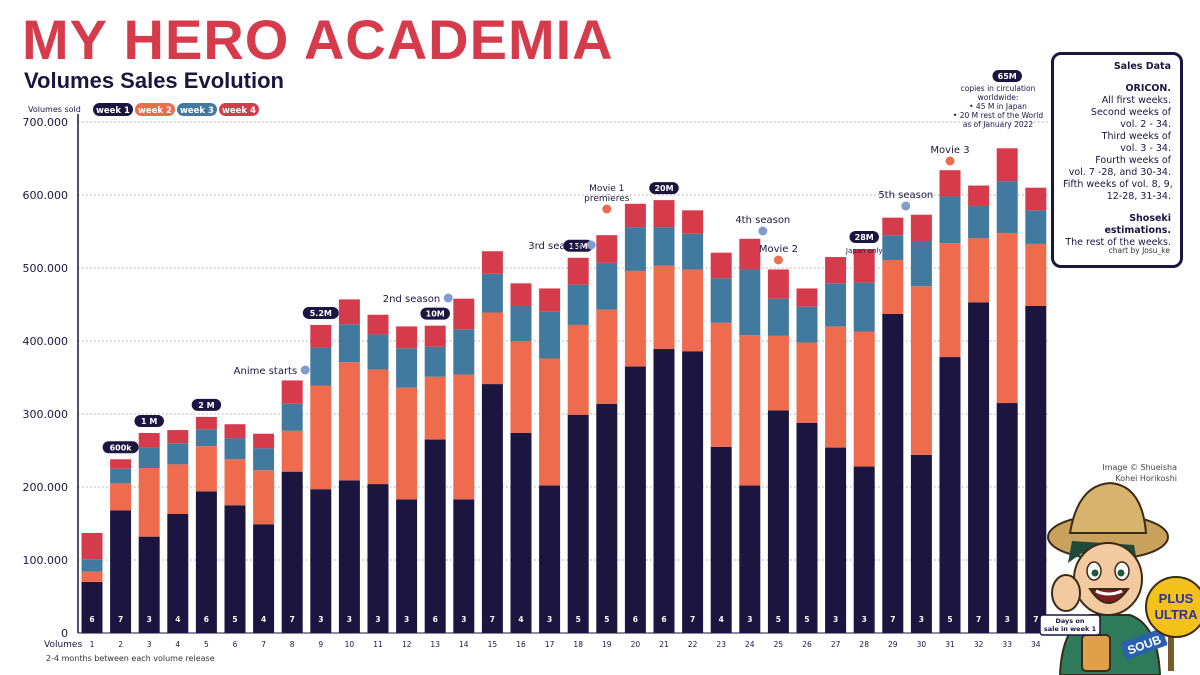 This screenshot has width=1200, height=675. I want to click on oricon-title: ORICON., so click(1148, 88).